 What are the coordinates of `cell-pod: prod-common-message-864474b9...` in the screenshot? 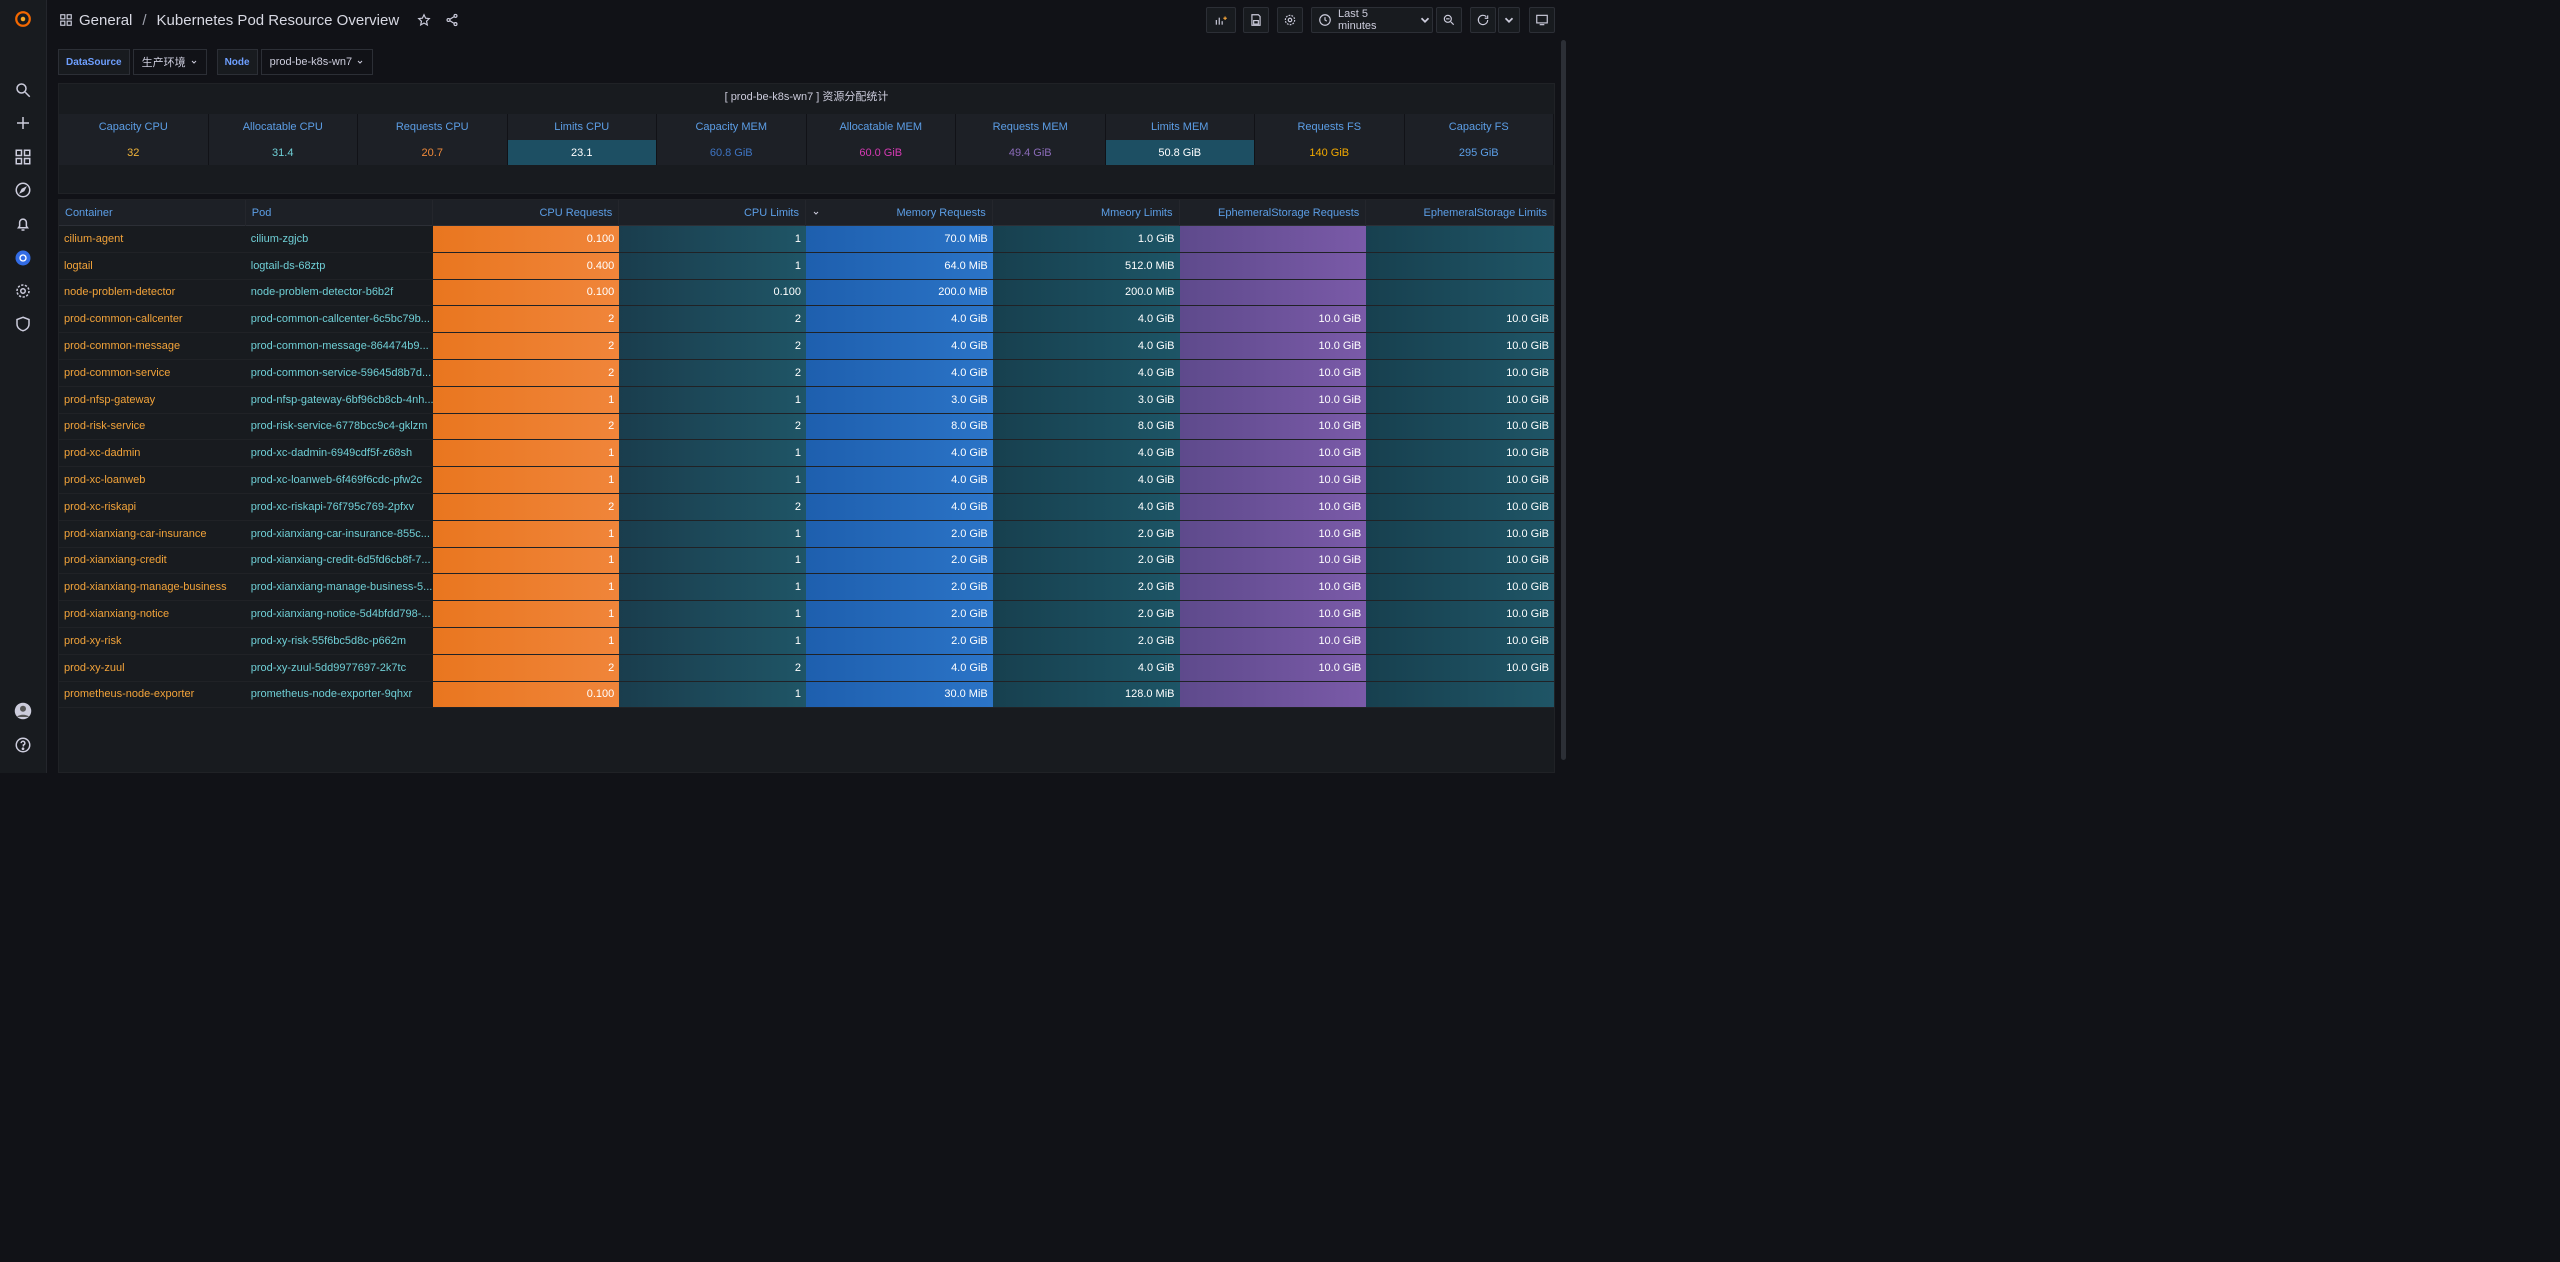 It's located at (339, 346).